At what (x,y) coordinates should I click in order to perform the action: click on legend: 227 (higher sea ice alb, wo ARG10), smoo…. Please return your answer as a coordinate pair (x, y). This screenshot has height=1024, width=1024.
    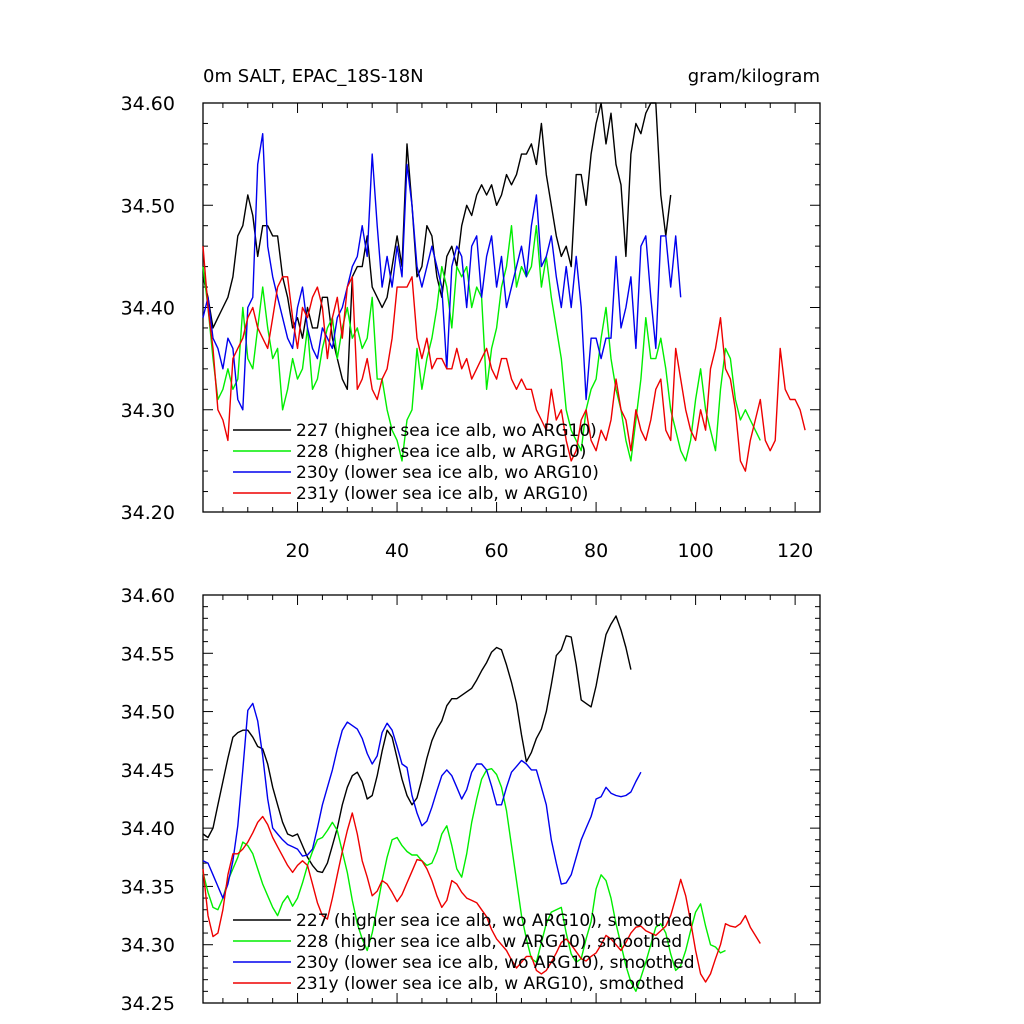
    Looking at the image, I should click on (464, 952).